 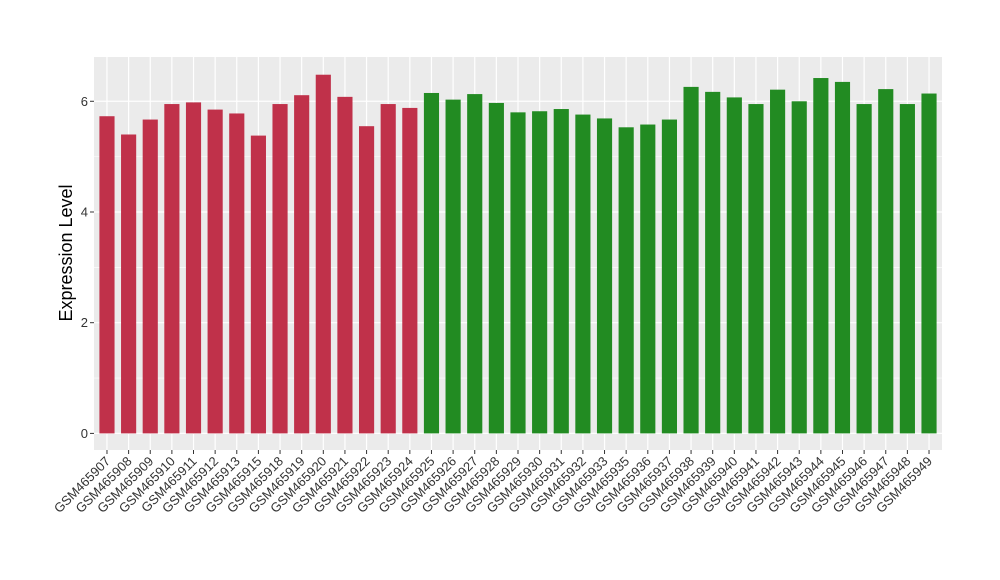 What do you see at coordinates (799, 267) in the screenshot?
I see `bar-GSM465943` at bounding box center [799, 267].